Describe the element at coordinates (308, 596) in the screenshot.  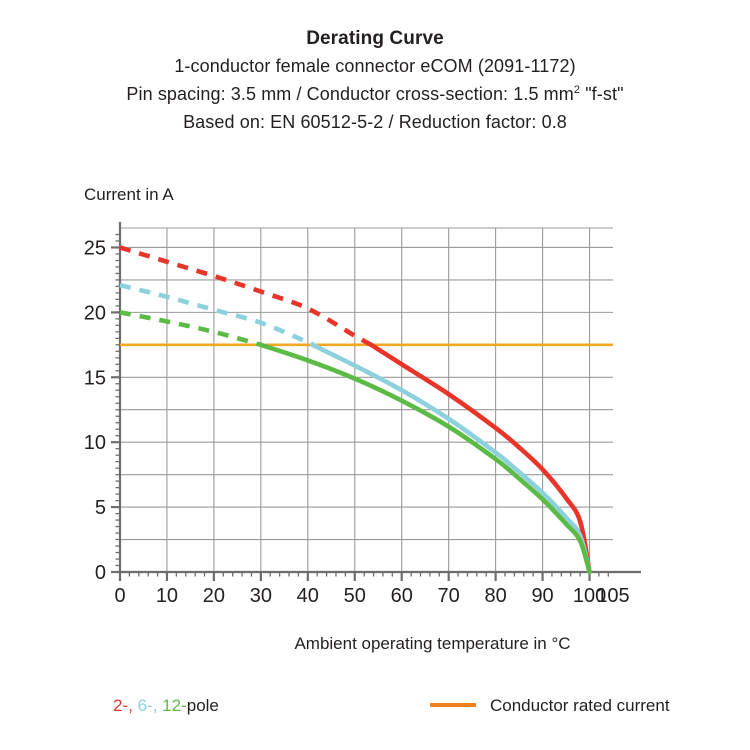
I see `x-axis-tick-label: 40` at that location.